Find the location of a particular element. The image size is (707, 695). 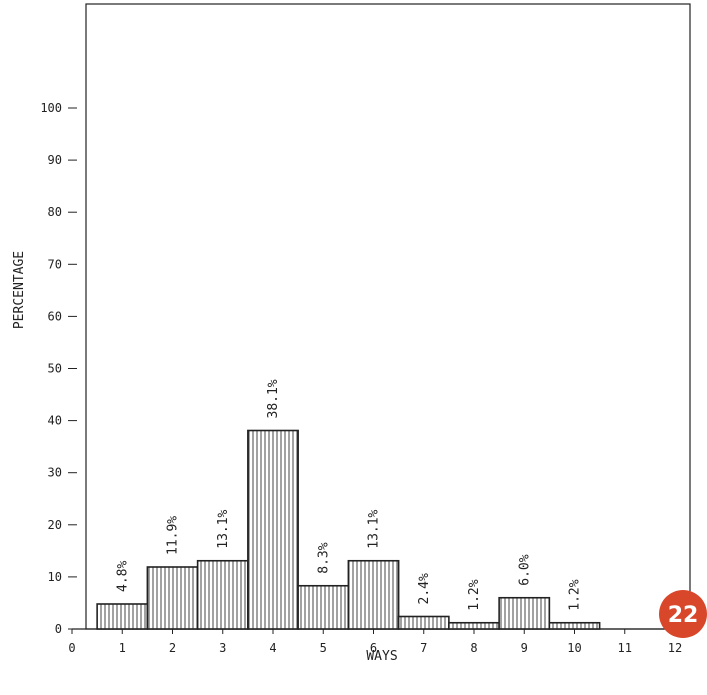

y-tick-label: 90 is located at coordinates (55, 160).